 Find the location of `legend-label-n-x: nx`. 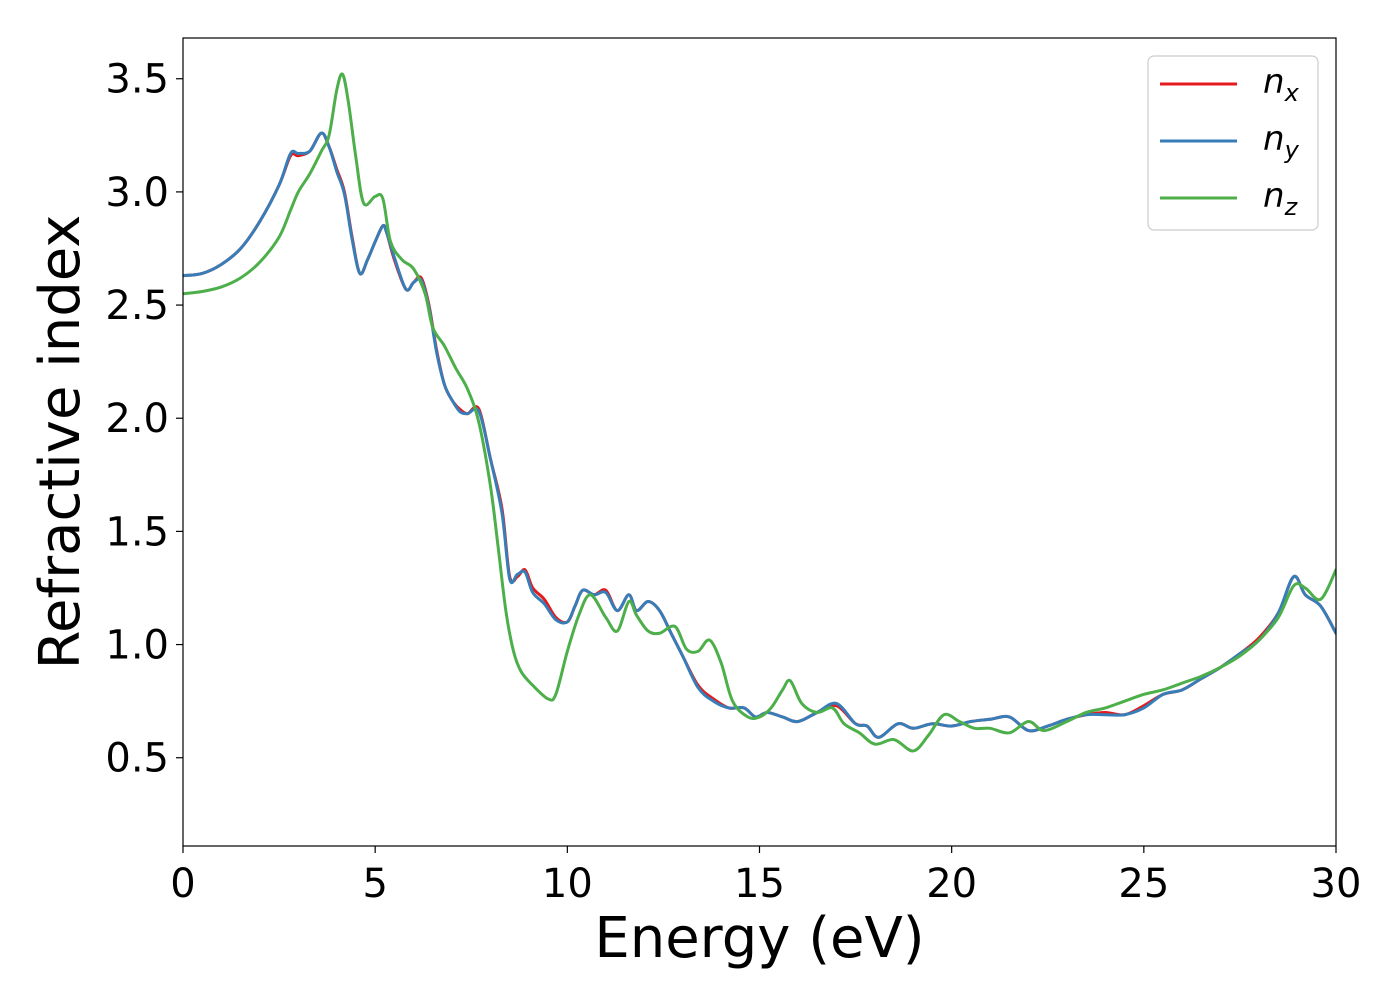

legend-label-n-x: nx is located at coordinates (1281, 84).